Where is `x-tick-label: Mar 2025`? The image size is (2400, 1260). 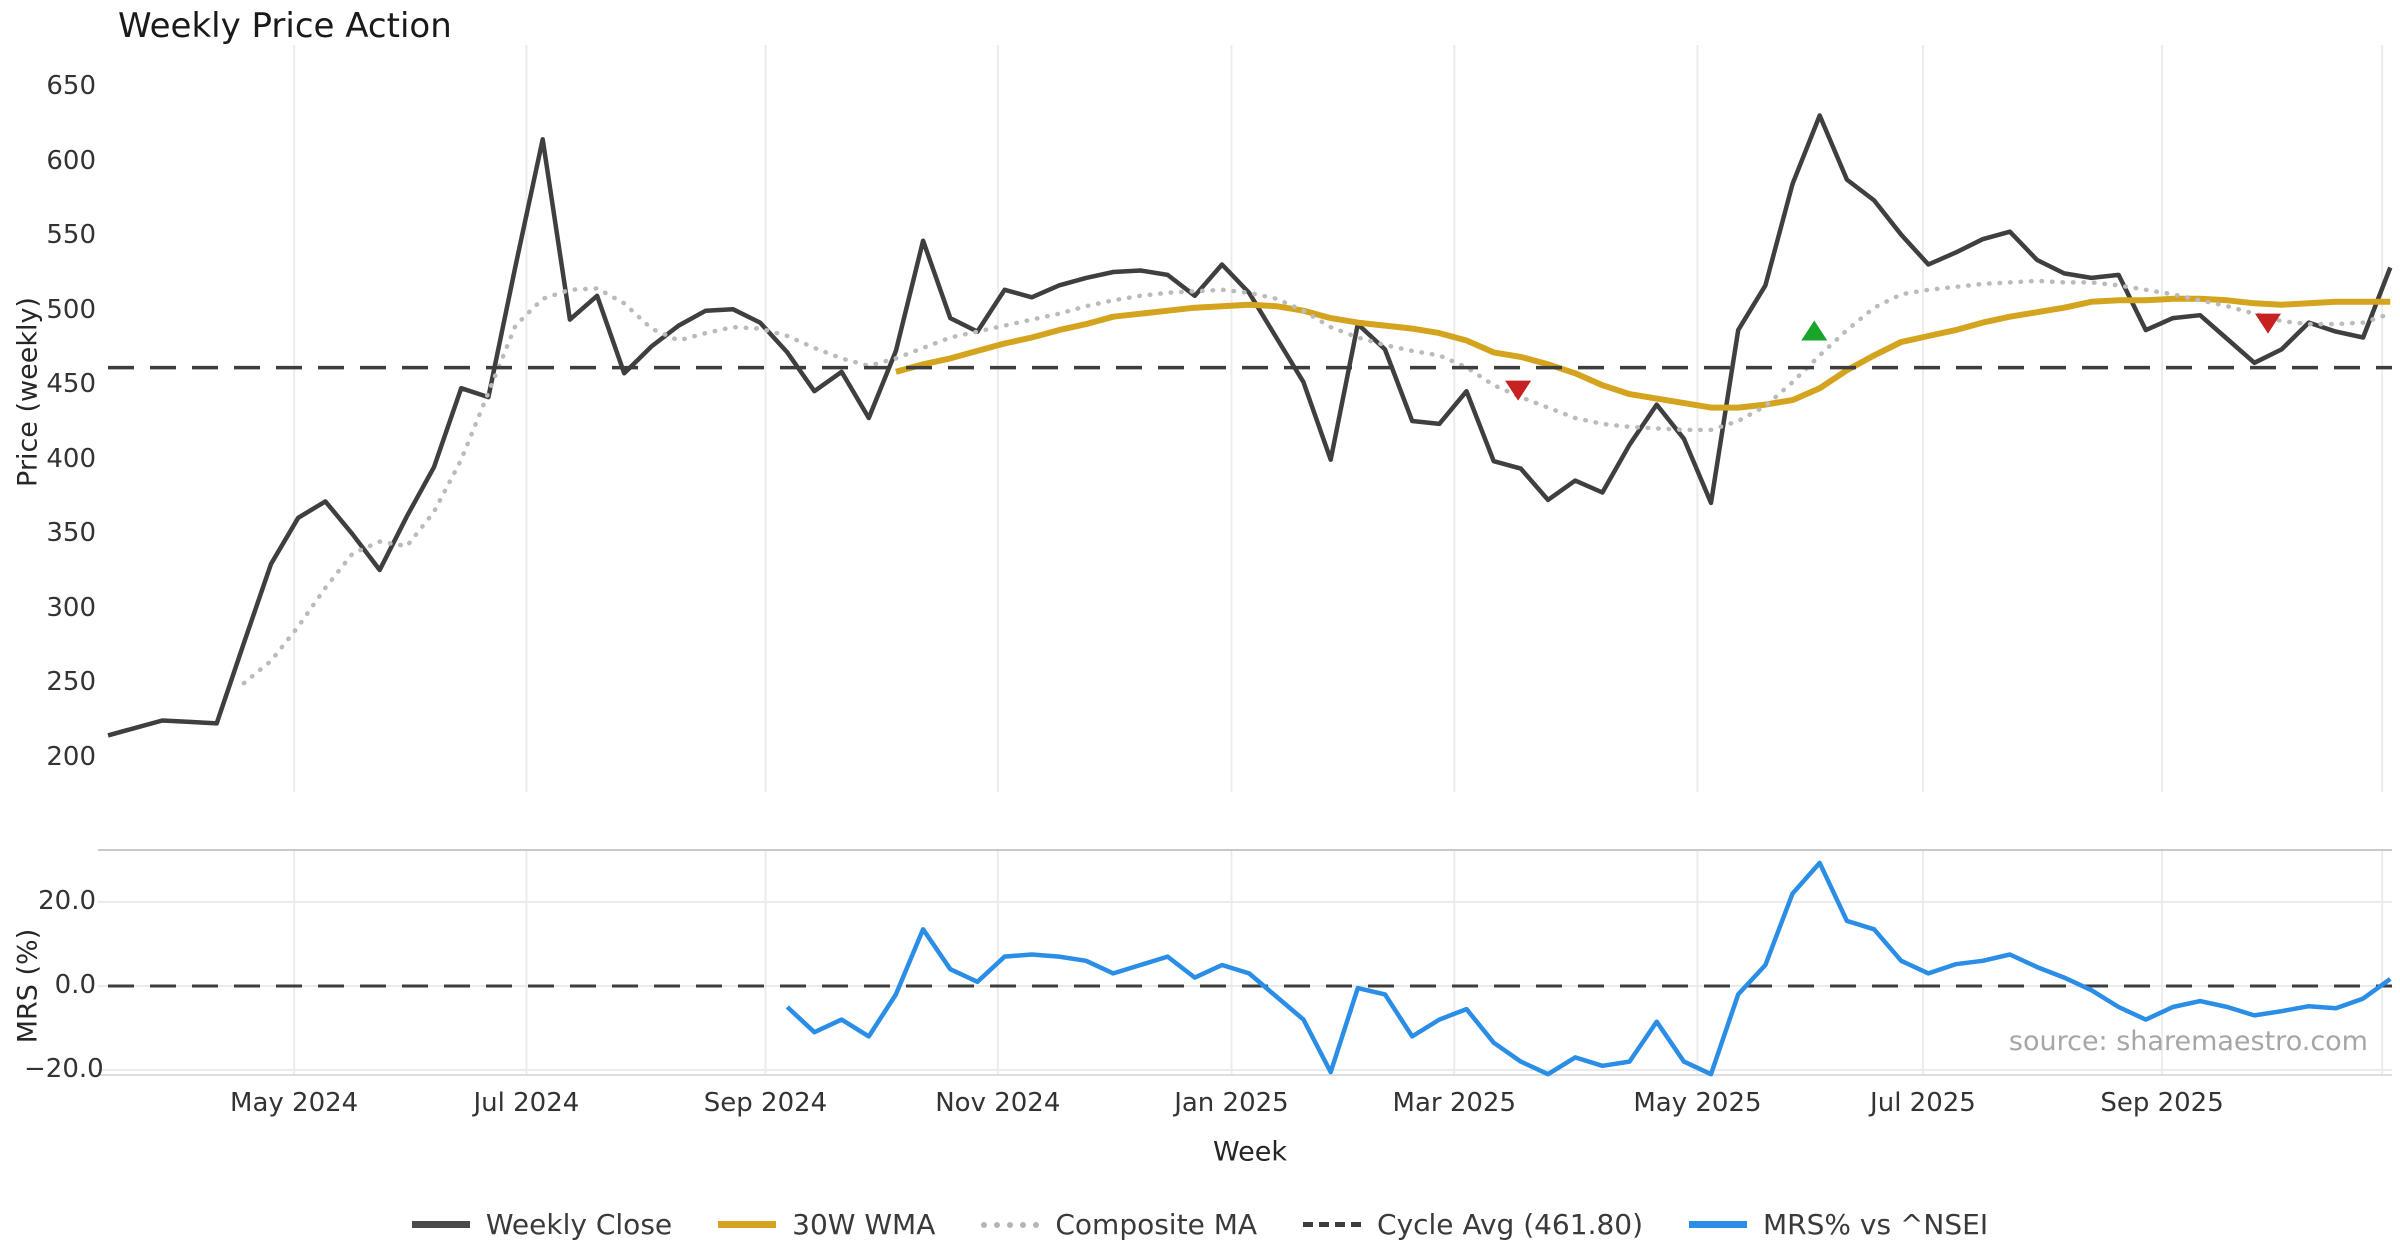
x-tick-label: Mar 2025 is located at coordinates (1454, 1103).